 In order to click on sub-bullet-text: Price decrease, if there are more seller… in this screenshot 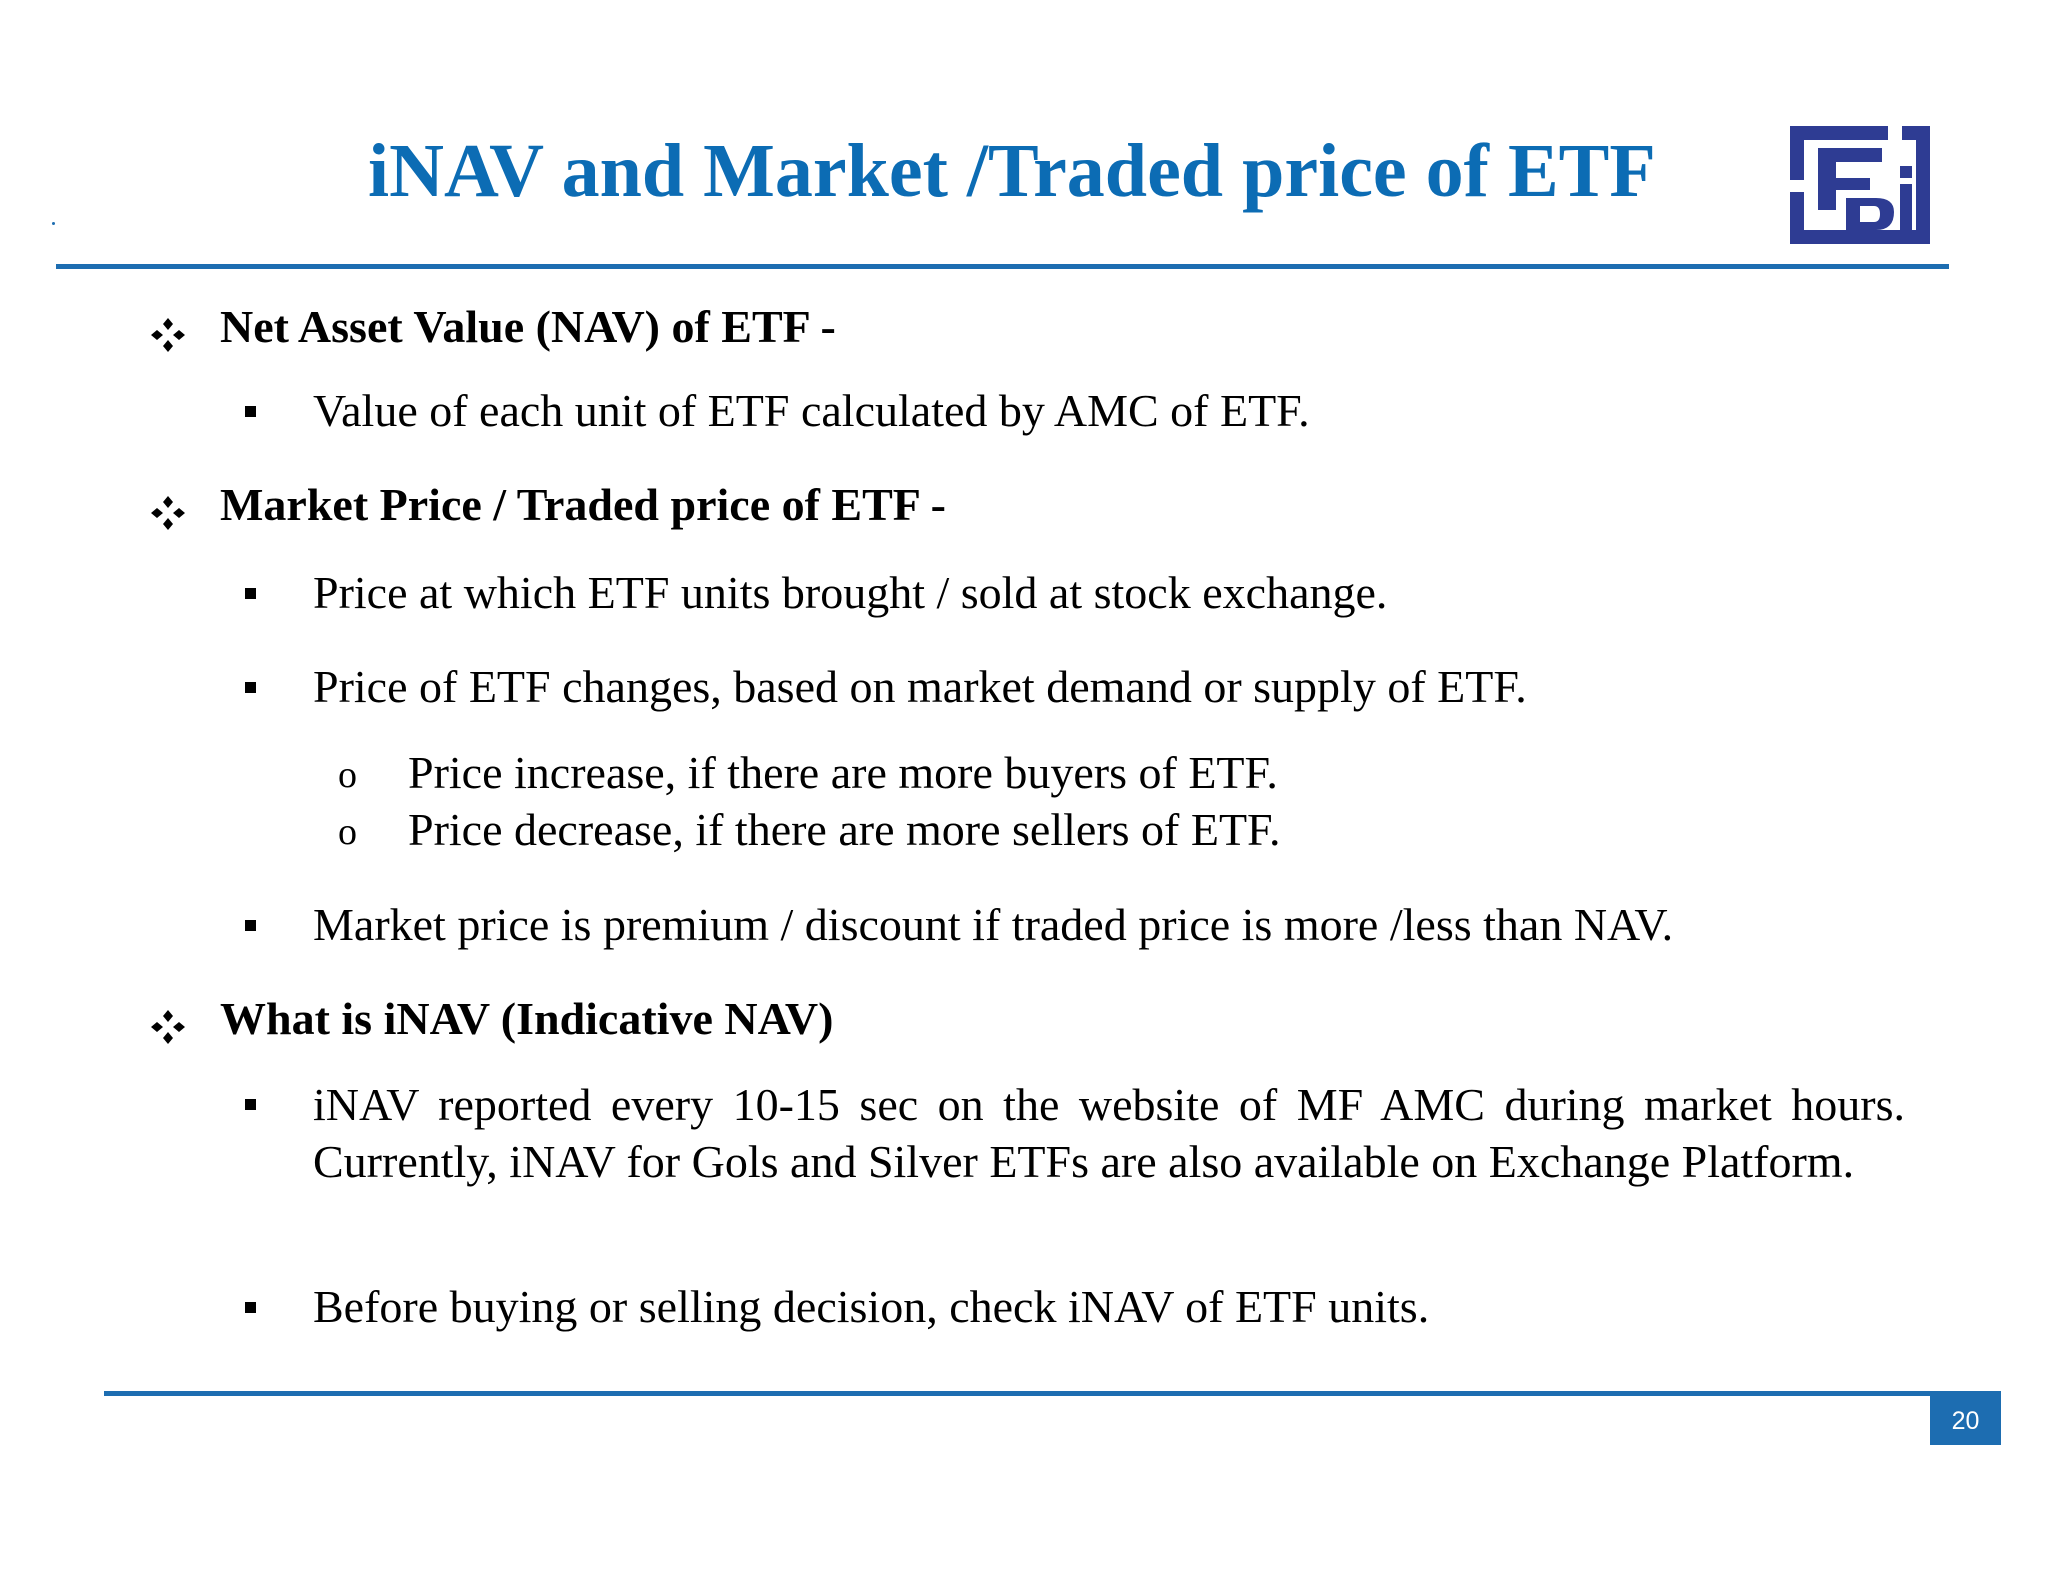, I will do `click(844, 829)`.